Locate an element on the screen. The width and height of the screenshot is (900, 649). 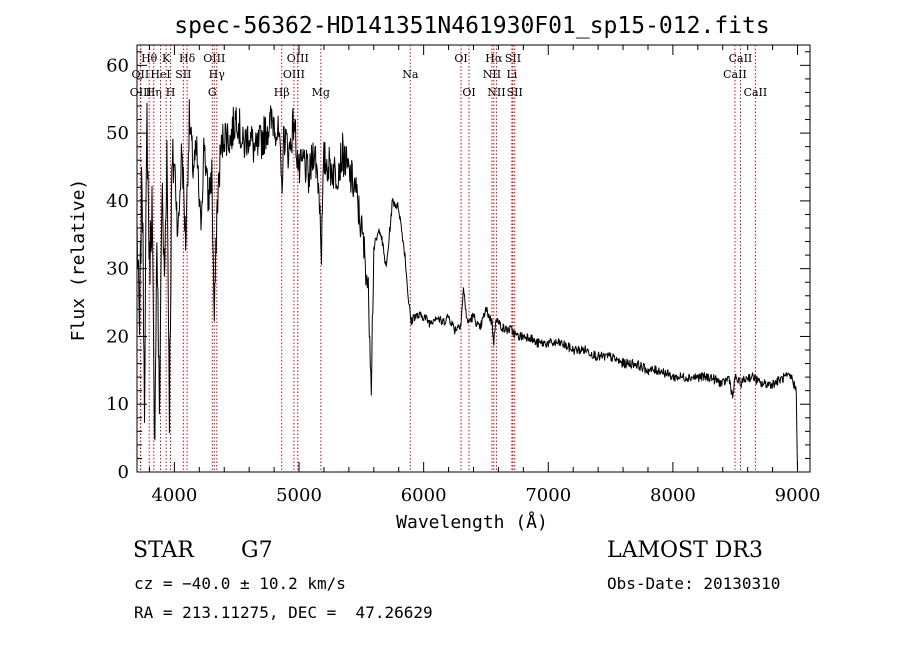
line-label-11: G is located at coordinates (212, 92).